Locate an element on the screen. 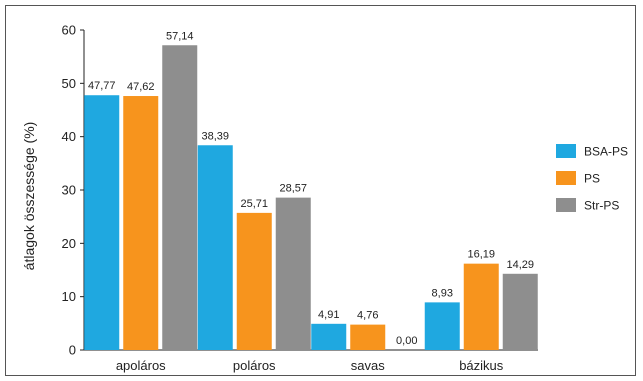 The width and height of the screenshot is (643, 381). legend: BSA-PS PS Str-PS is located at coordinates (592, 178).